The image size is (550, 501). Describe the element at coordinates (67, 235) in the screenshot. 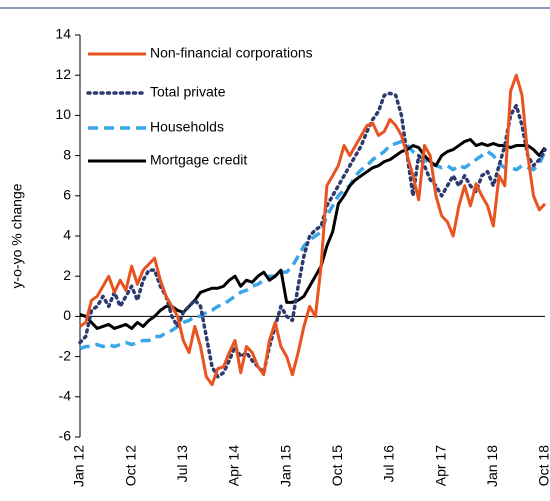

I see `y-tick-label: 4` at that location.